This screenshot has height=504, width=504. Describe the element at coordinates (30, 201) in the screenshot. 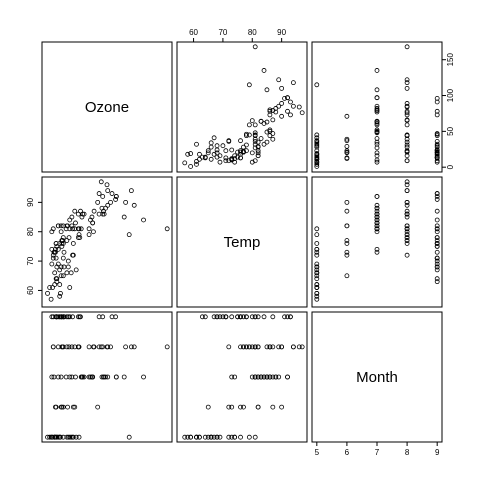

I see `tick-label-temp-left: 90` at that location.